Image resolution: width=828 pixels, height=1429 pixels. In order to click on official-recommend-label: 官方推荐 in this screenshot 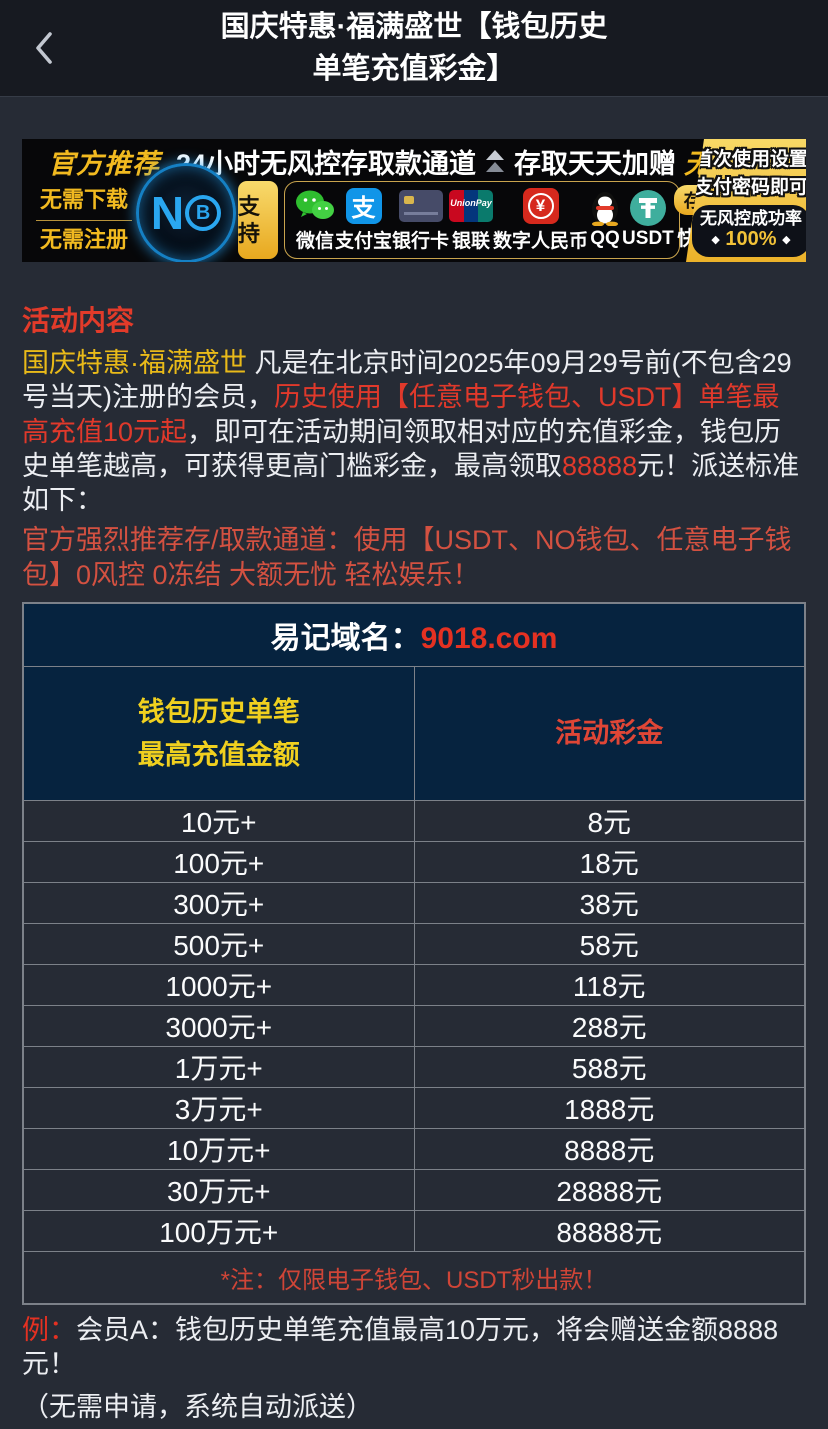, I will do `click(104, 163)`.